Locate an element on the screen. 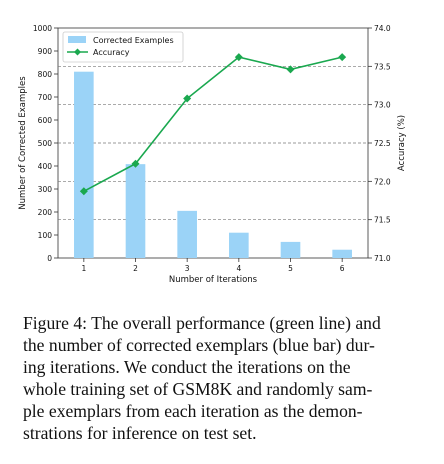  y2-tick-label: 71.0 is located at coordinates (382, 258).